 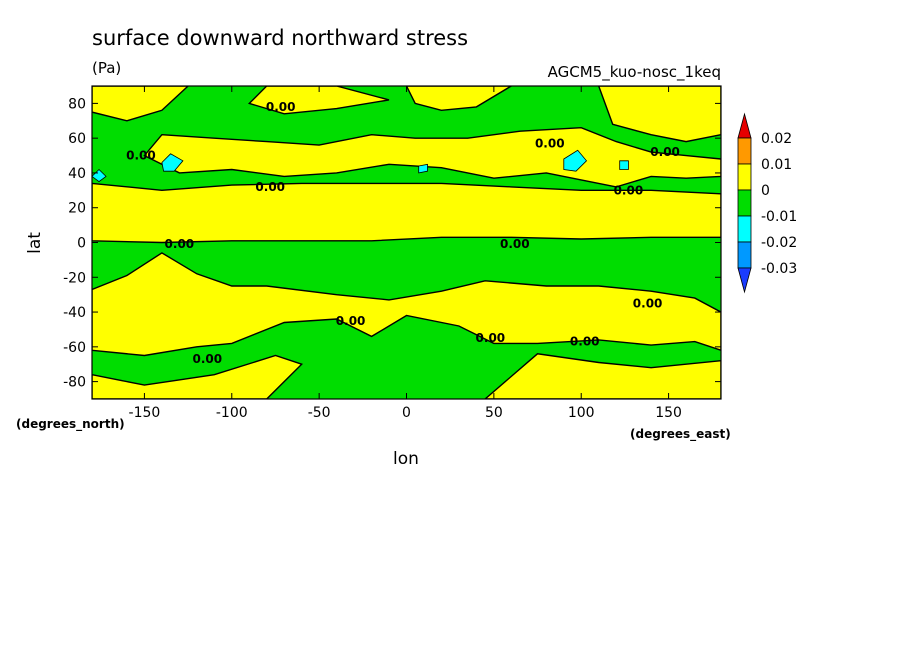 I want to click on contour-label-9: 0.00, so click(x=351, y=321).